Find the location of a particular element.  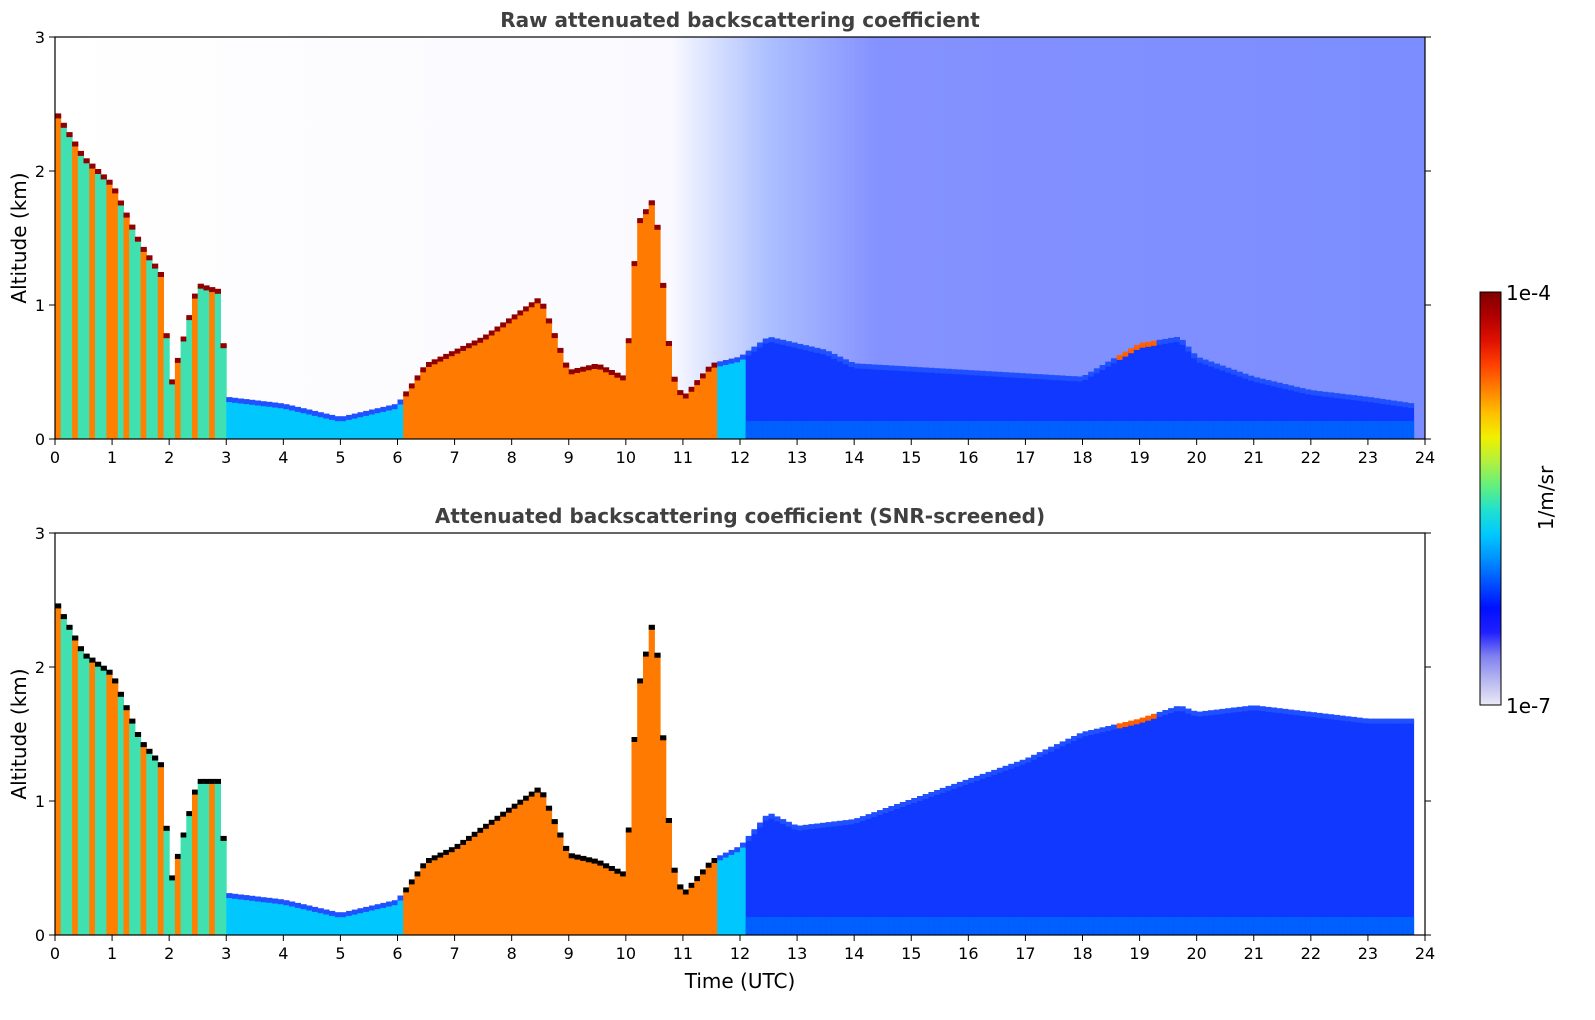

x-tick-label: 12 is located at coordinates (740, 457).